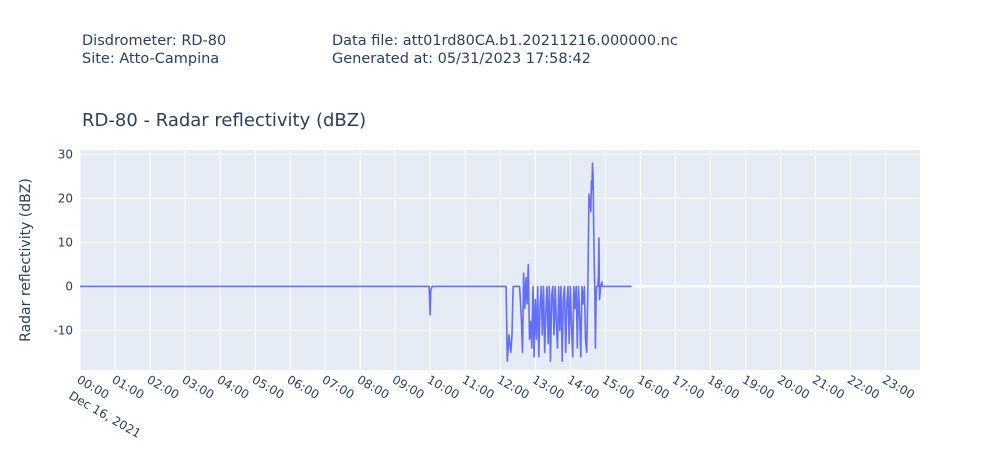  What do you see at coordinates (408, 386) in the screenshot?
I see `x-tick-label: 09:00` at bounding box center [408, 386].